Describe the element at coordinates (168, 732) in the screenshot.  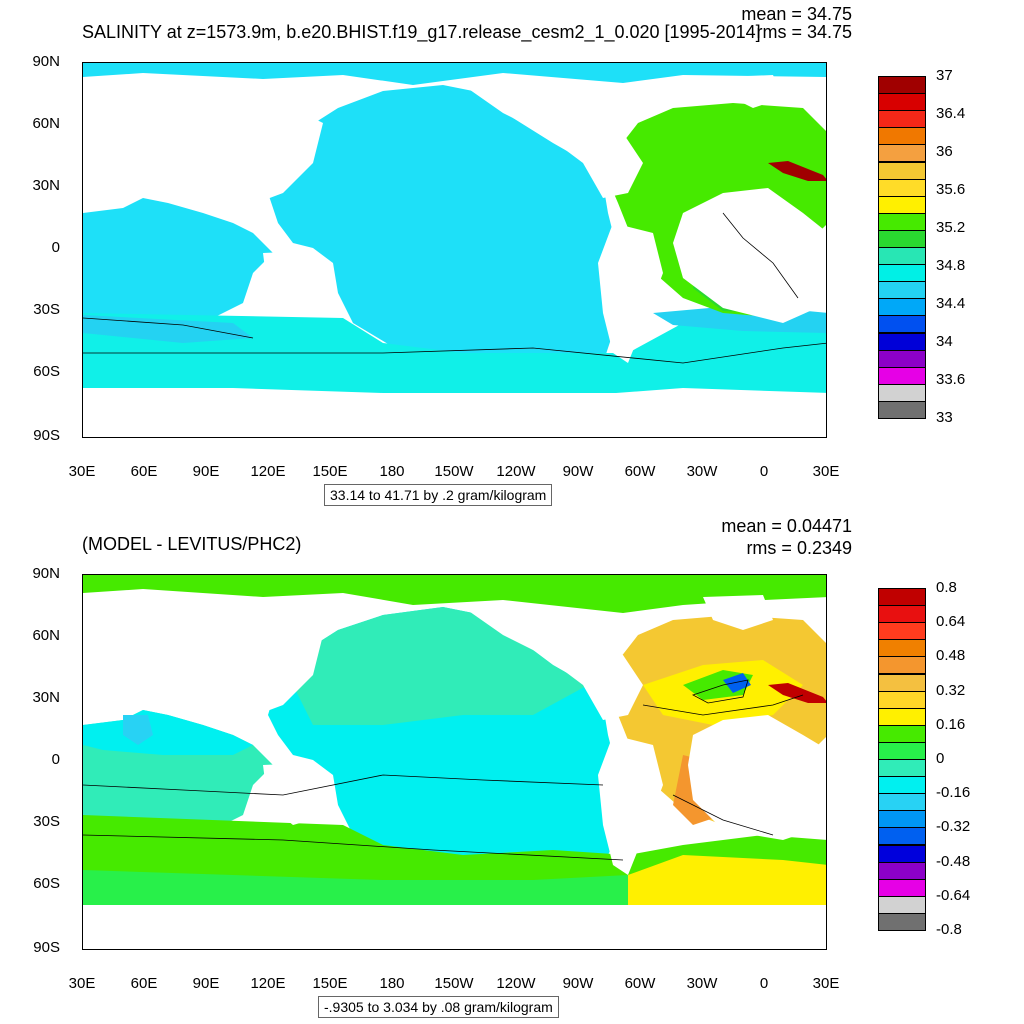
I see `indian-ocean-north` at that location.